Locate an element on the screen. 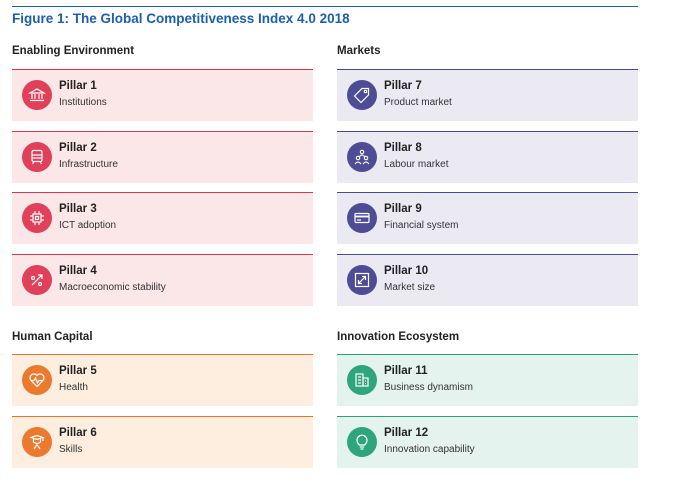 The height and width of the screenshot is (482, 675). pillar-name: Pillar 10 is located at coordinates (406, 271).